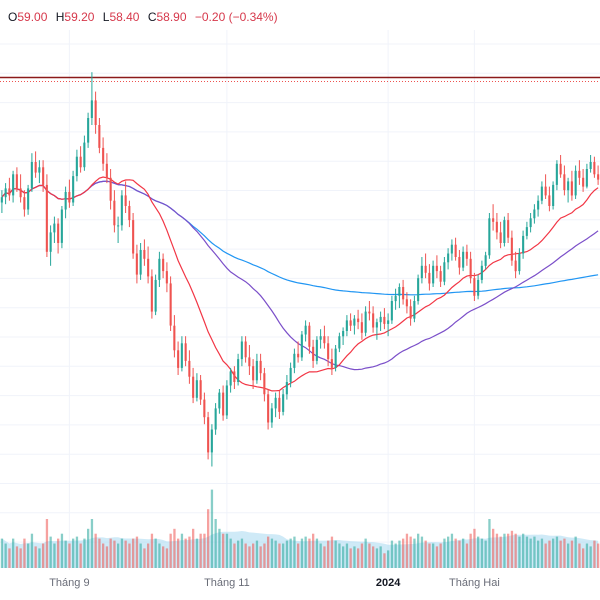  I want to click on x-tick-label: Tháng 11, so click(227, 583).